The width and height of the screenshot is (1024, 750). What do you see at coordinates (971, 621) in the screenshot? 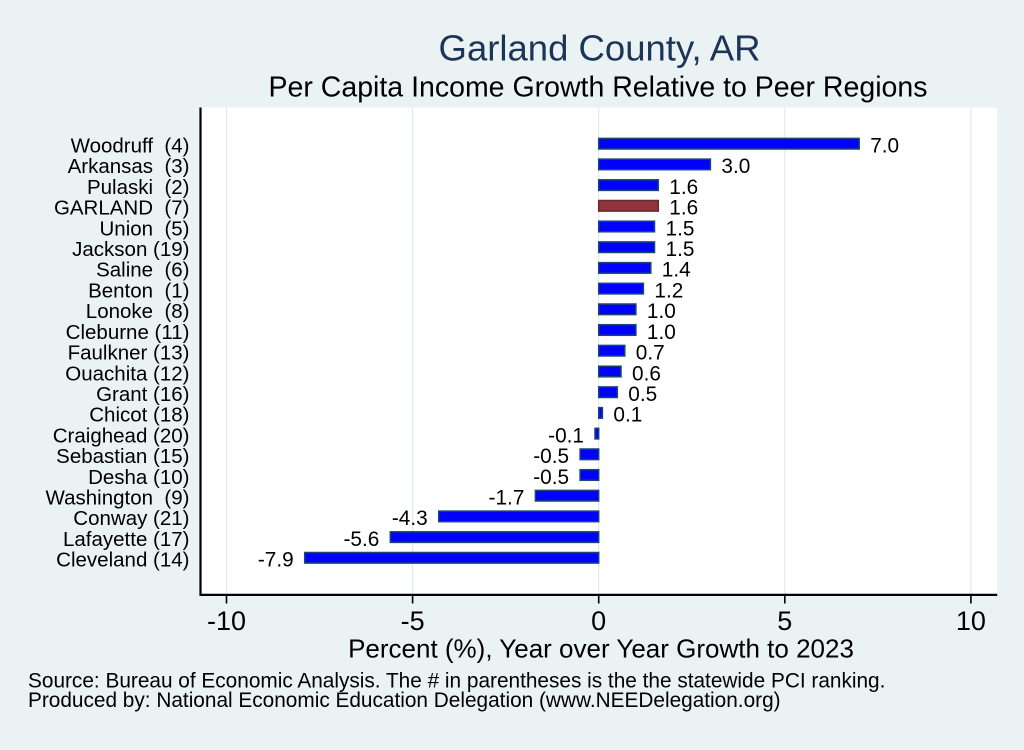
I see `svg-text: 10` at bounding box center [971, 621].